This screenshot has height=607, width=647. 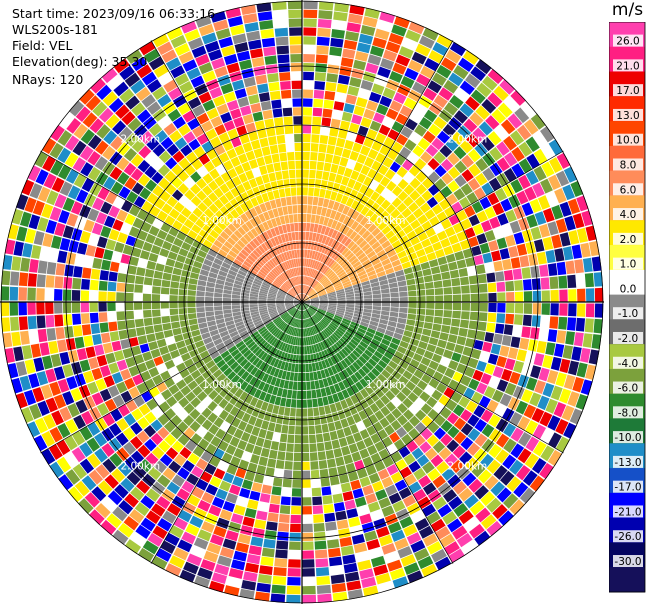 What do you see at coordinates (377, 432) in the screenshot?
I see `azimuth-spoke` at bounding box center [377, 432].